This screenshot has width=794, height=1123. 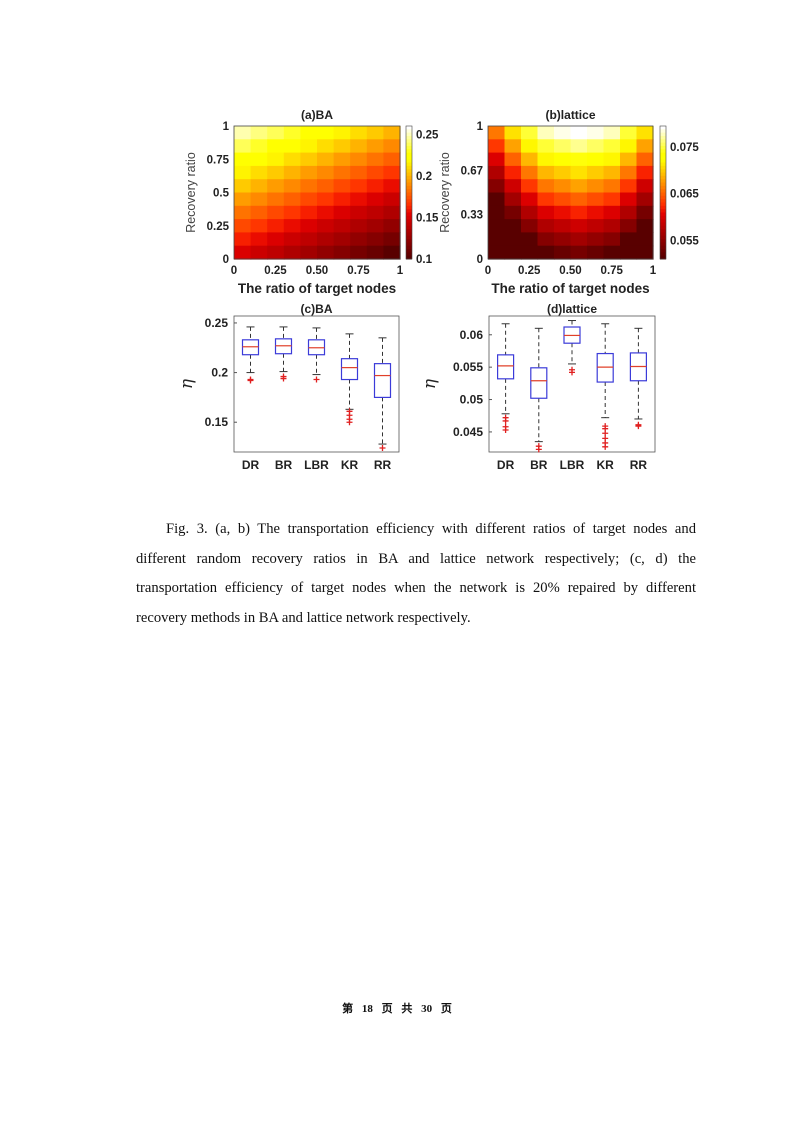 What do you see at coordinates (251, 465) in the screenshot?
I see `category-label: DR` at bounding box center [251, 465].